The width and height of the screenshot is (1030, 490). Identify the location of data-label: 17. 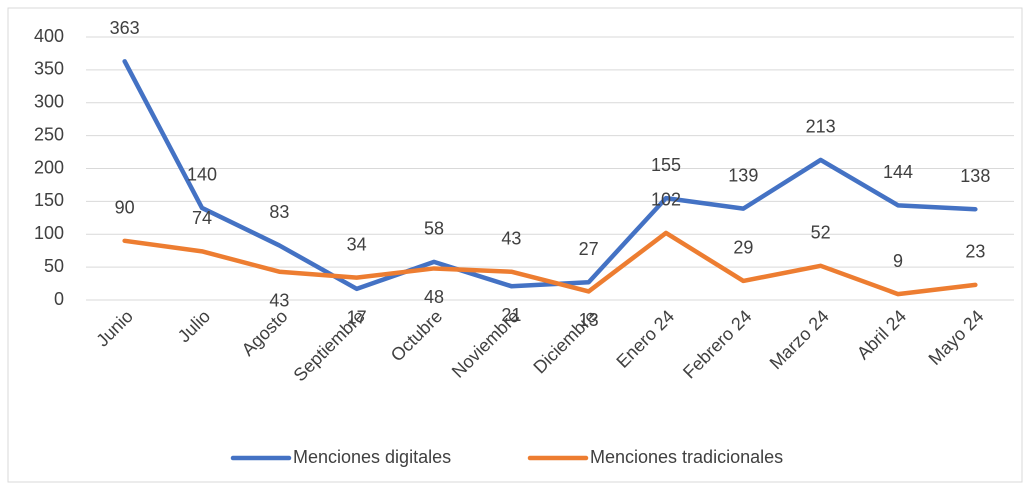
(357, 318).